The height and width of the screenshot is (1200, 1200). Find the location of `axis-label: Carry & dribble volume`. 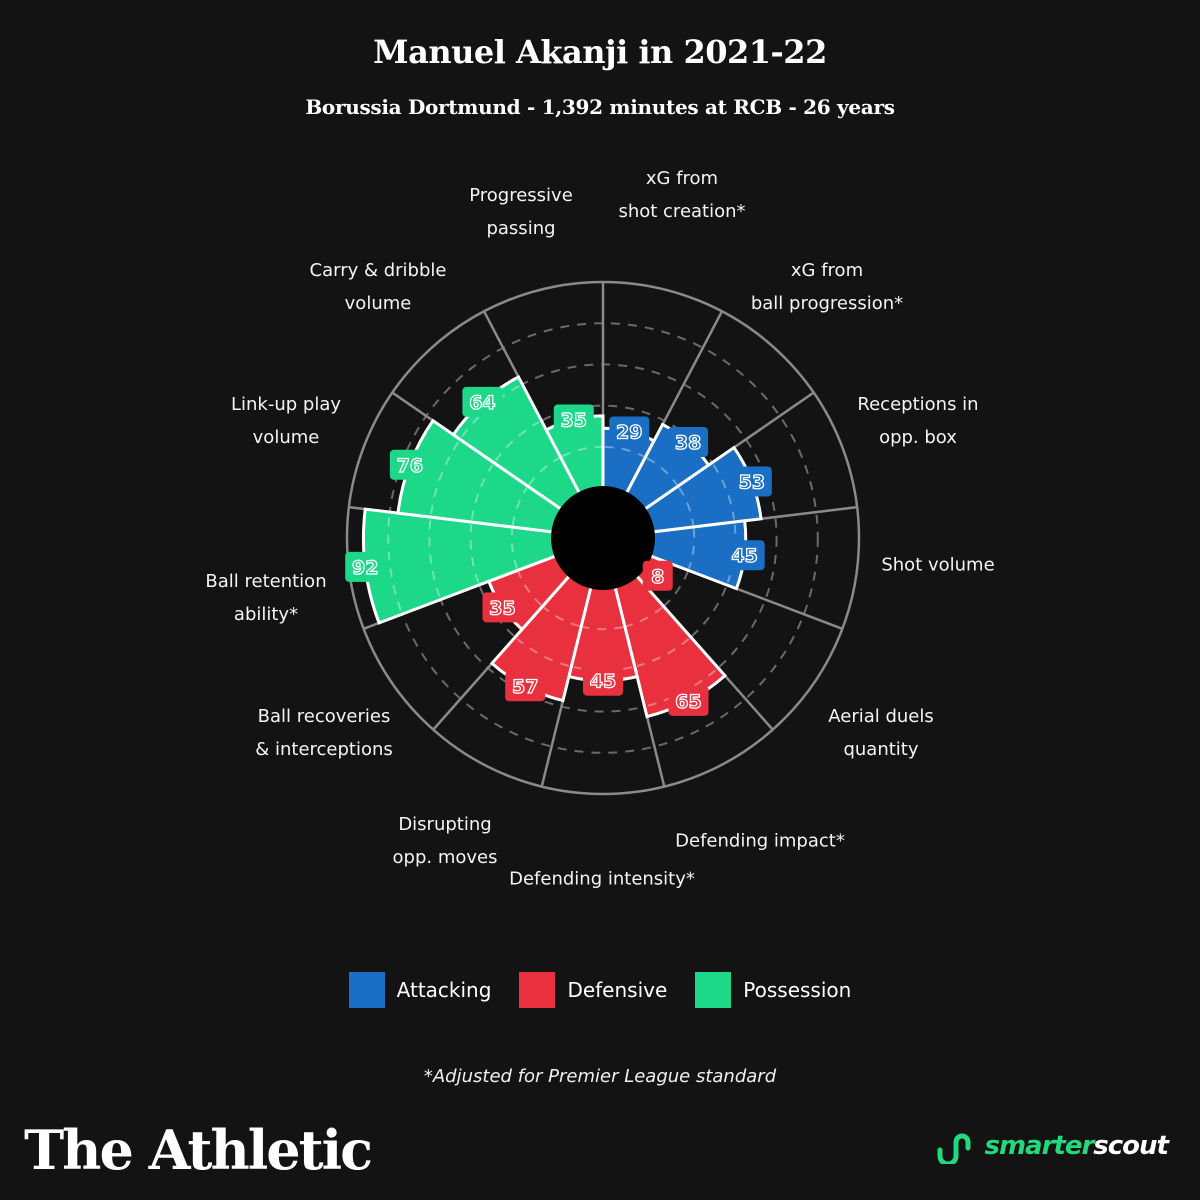

axis-label: Carry & dribble volume is located at coordinates (378, 287).